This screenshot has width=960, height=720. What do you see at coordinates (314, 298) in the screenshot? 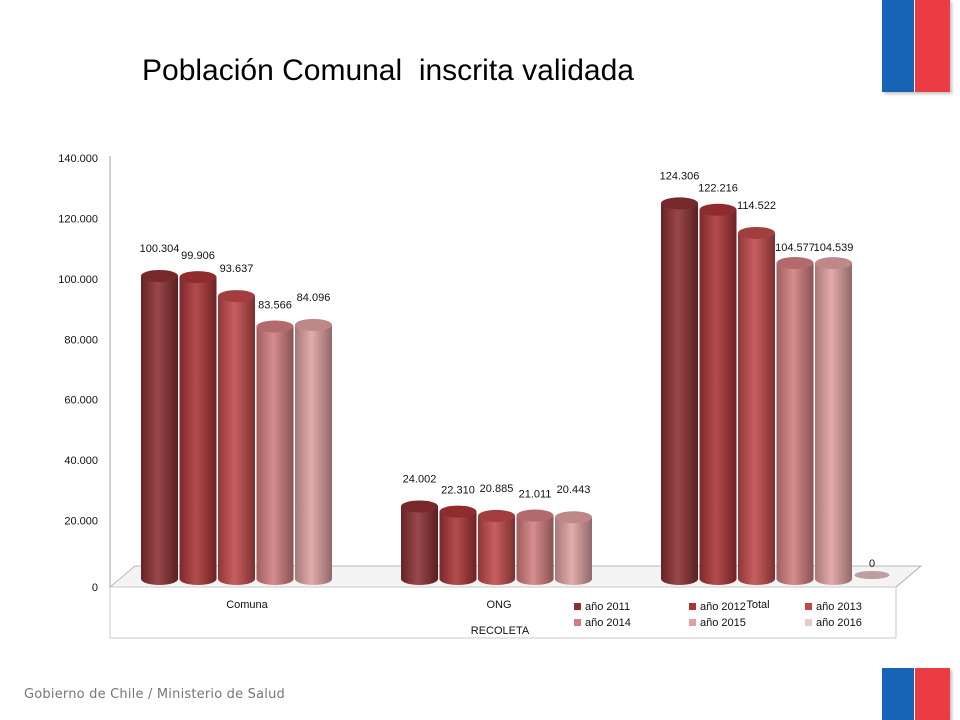
I see `data-label: 84.096` at bounding box center [314, 298].